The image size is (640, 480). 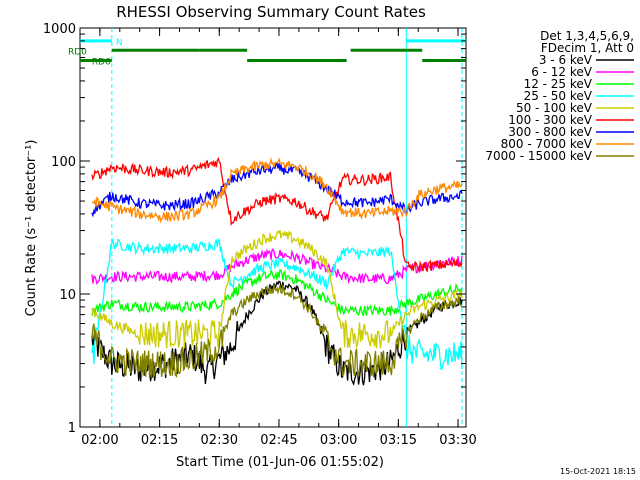 I want to click on x-axis-label: Start Time (01-Jun-06 01:55:02), so click(x=280, y=462).